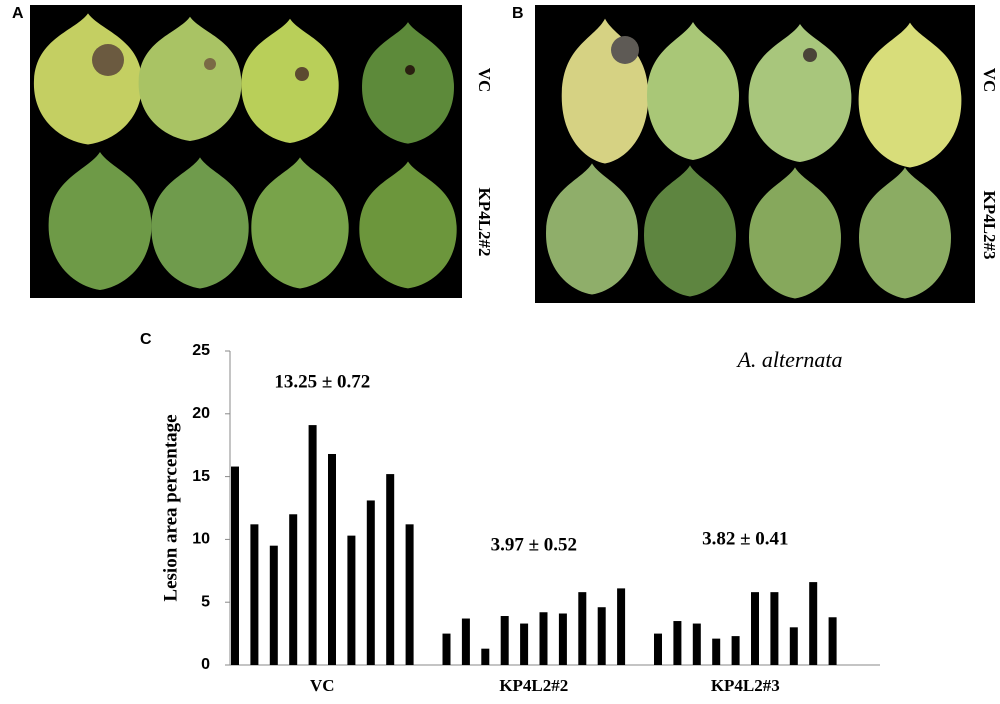  Describe the element at coordinates (146, 339) in the screenshot. I see `panel-letter: C` at that location.